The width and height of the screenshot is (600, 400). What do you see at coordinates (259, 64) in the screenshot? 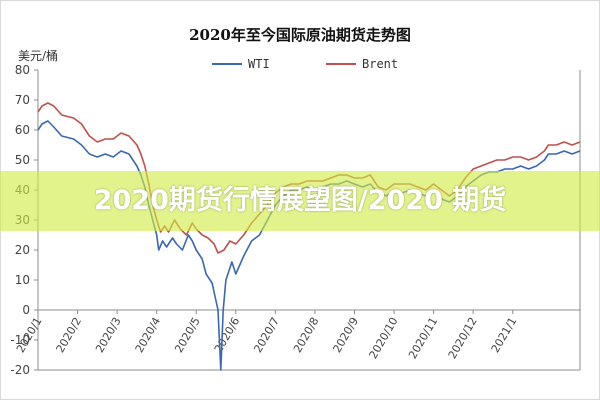
I see `legend-label-wti: WTI` at bounding box center [259, 64].